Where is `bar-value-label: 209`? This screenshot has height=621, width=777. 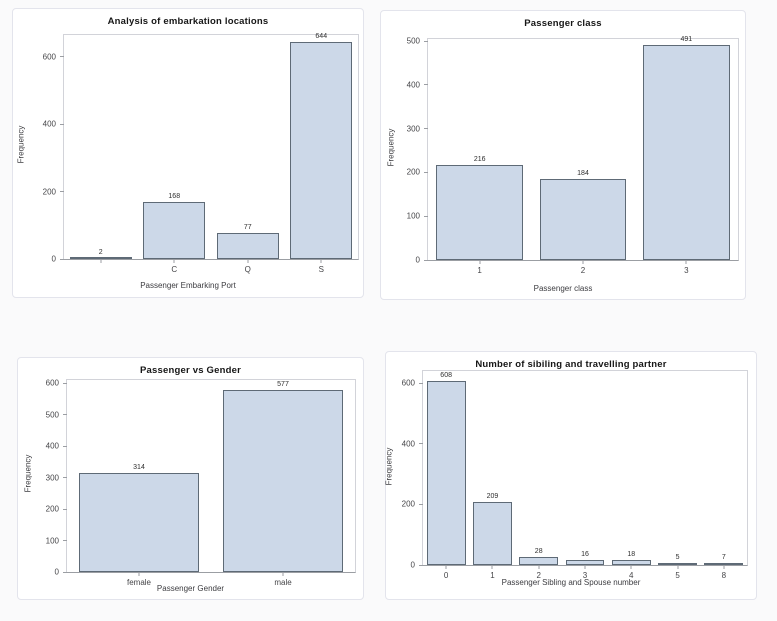 bar-value-label: 209 is located at coordinates (492, 496).